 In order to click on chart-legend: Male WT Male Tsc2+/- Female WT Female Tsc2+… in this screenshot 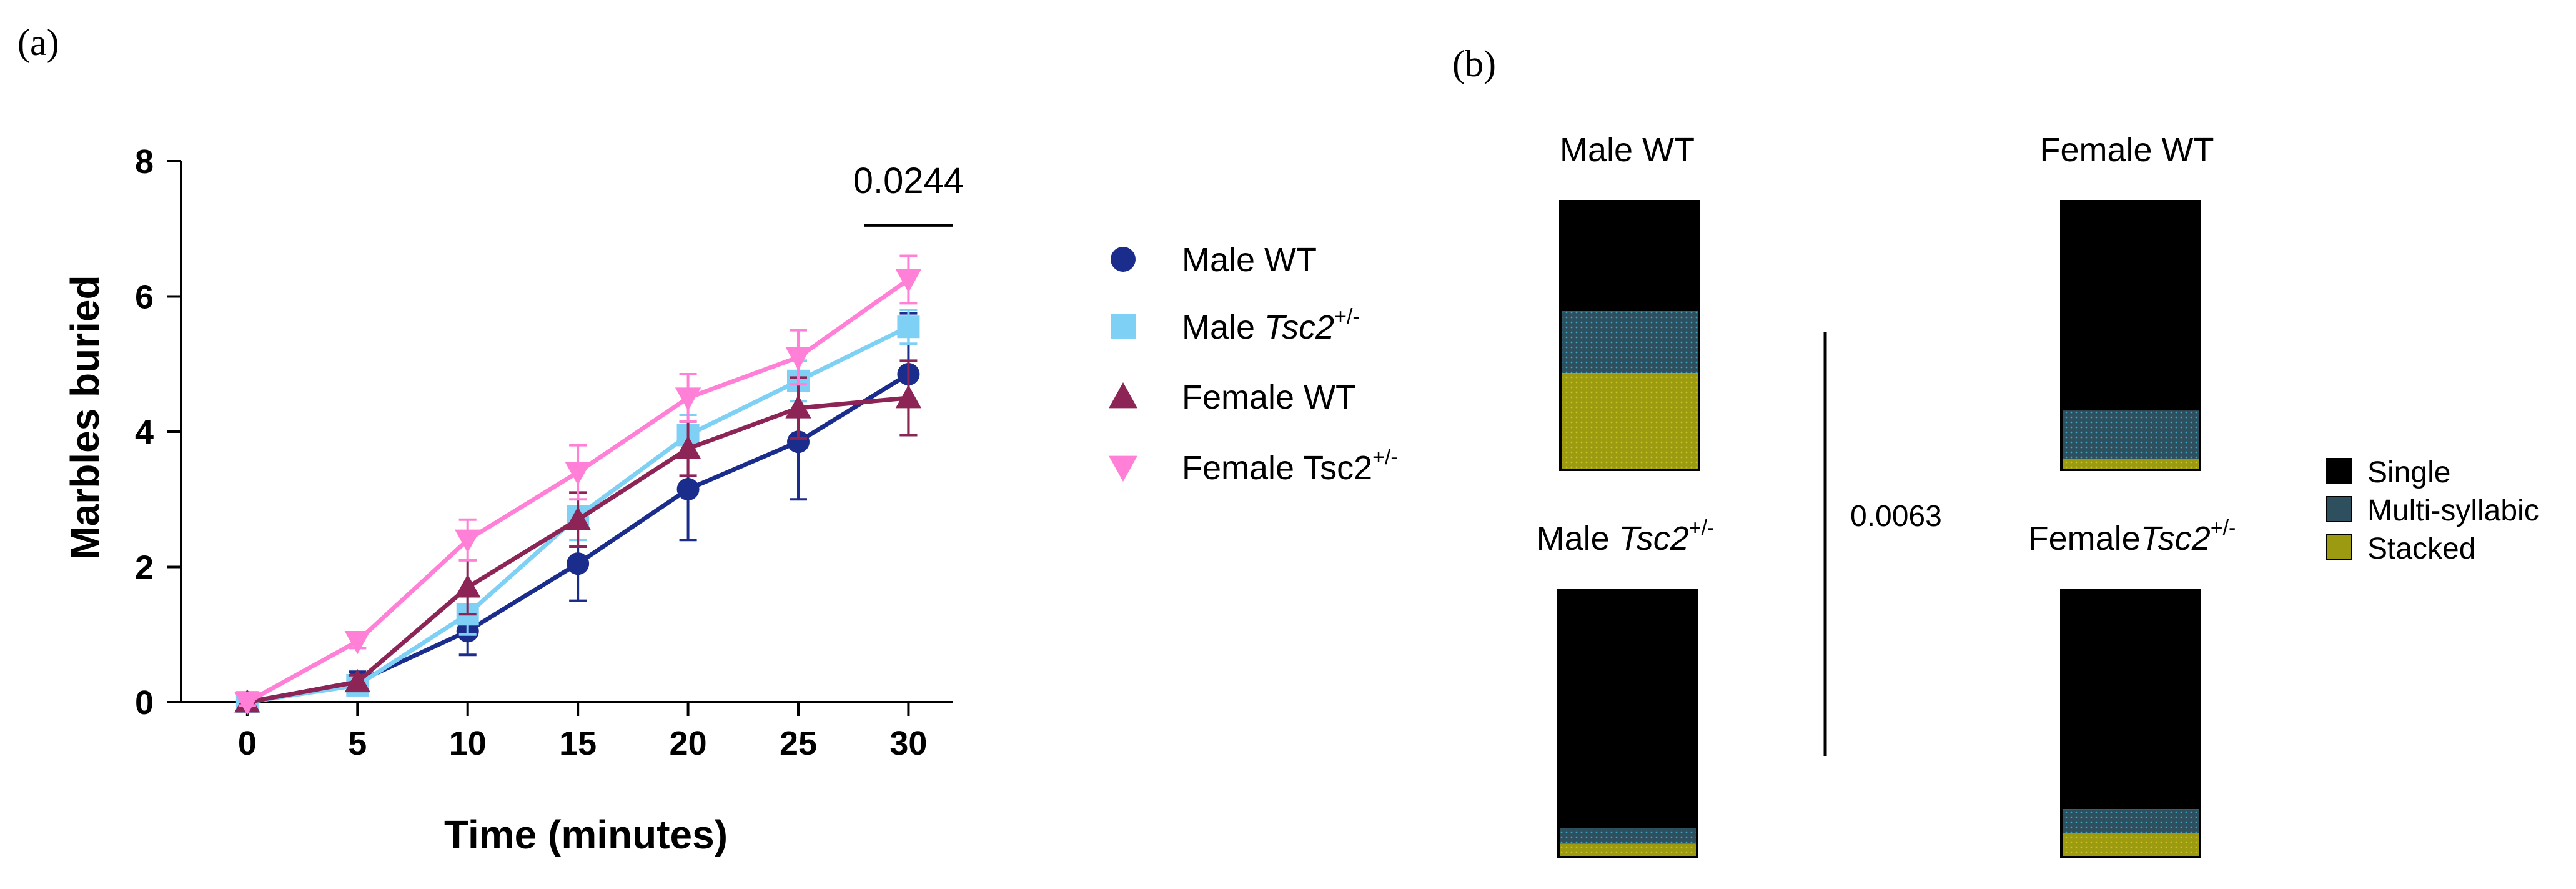, I will do `click(1253, 364)`.